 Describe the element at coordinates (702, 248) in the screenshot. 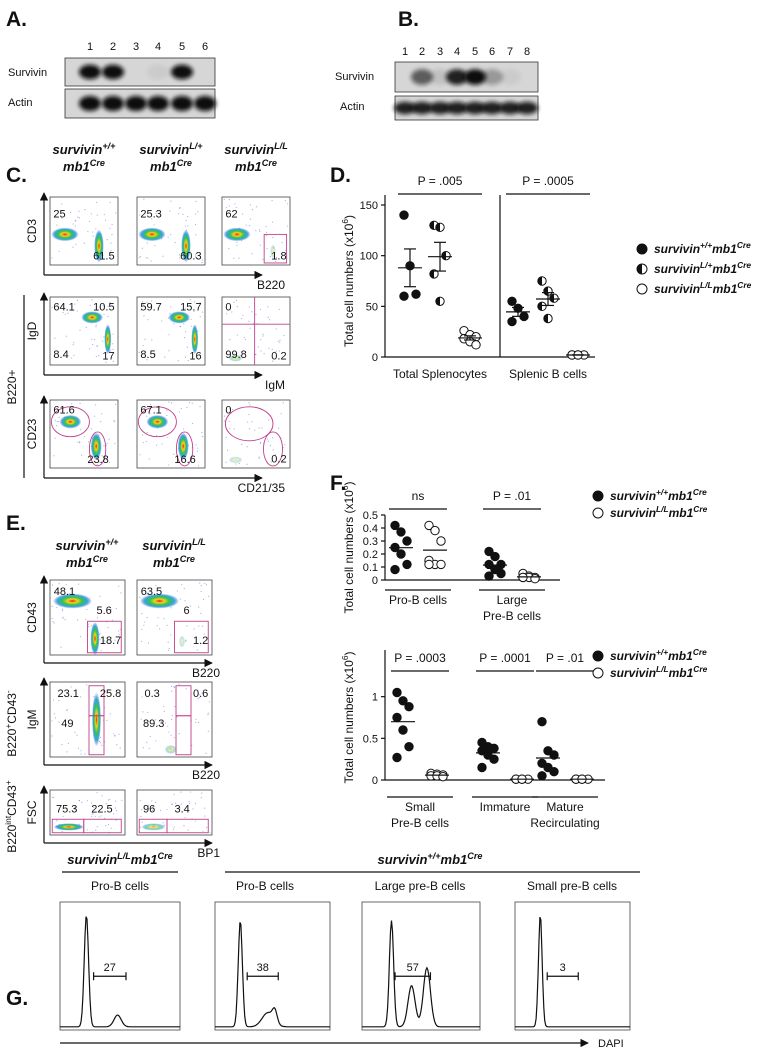

I see `legend-entry: survivin+/+mb1Cre` at that location.